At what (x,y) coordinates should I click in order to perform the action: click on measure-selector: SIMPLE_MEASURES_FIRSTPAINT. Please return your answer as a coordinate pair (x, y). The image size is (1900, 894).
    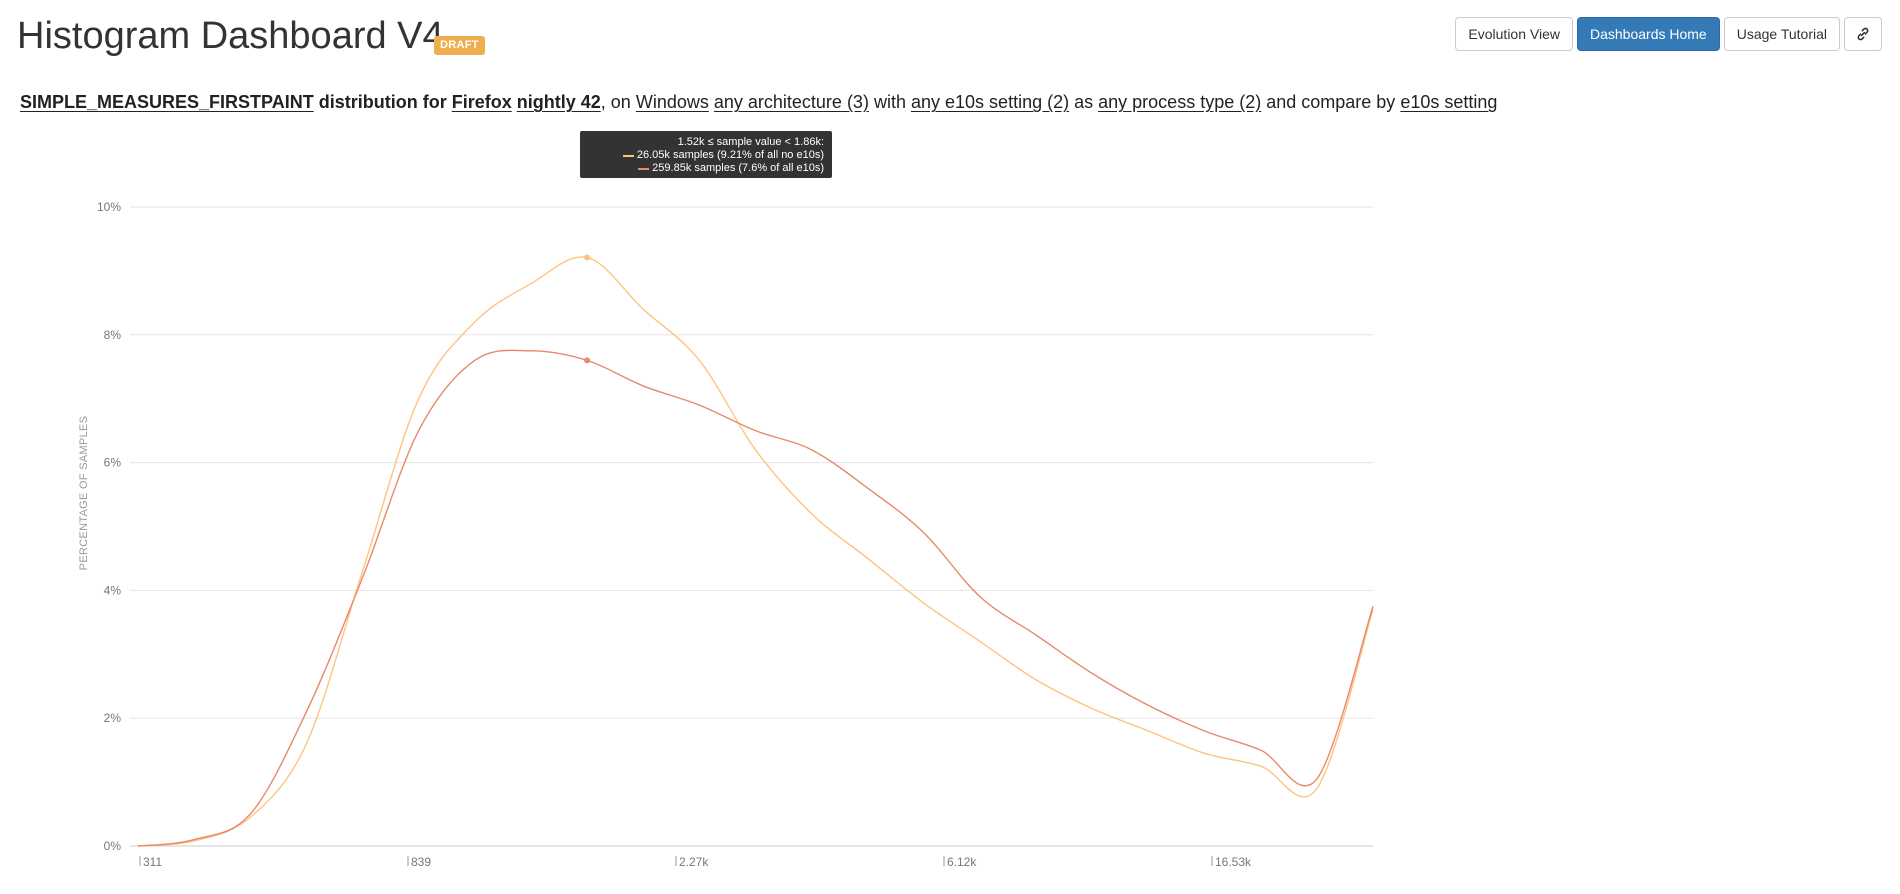
    Looking at the image, I should click on (167, 102).